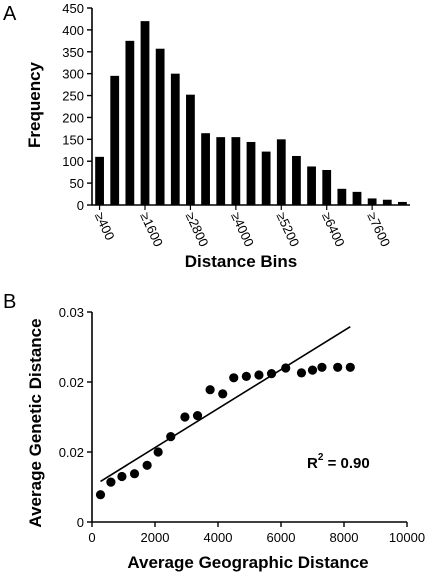  Describe the element at coordinates (73, 74) in the screenshot. I see `y-tick-label: 300` at that location.